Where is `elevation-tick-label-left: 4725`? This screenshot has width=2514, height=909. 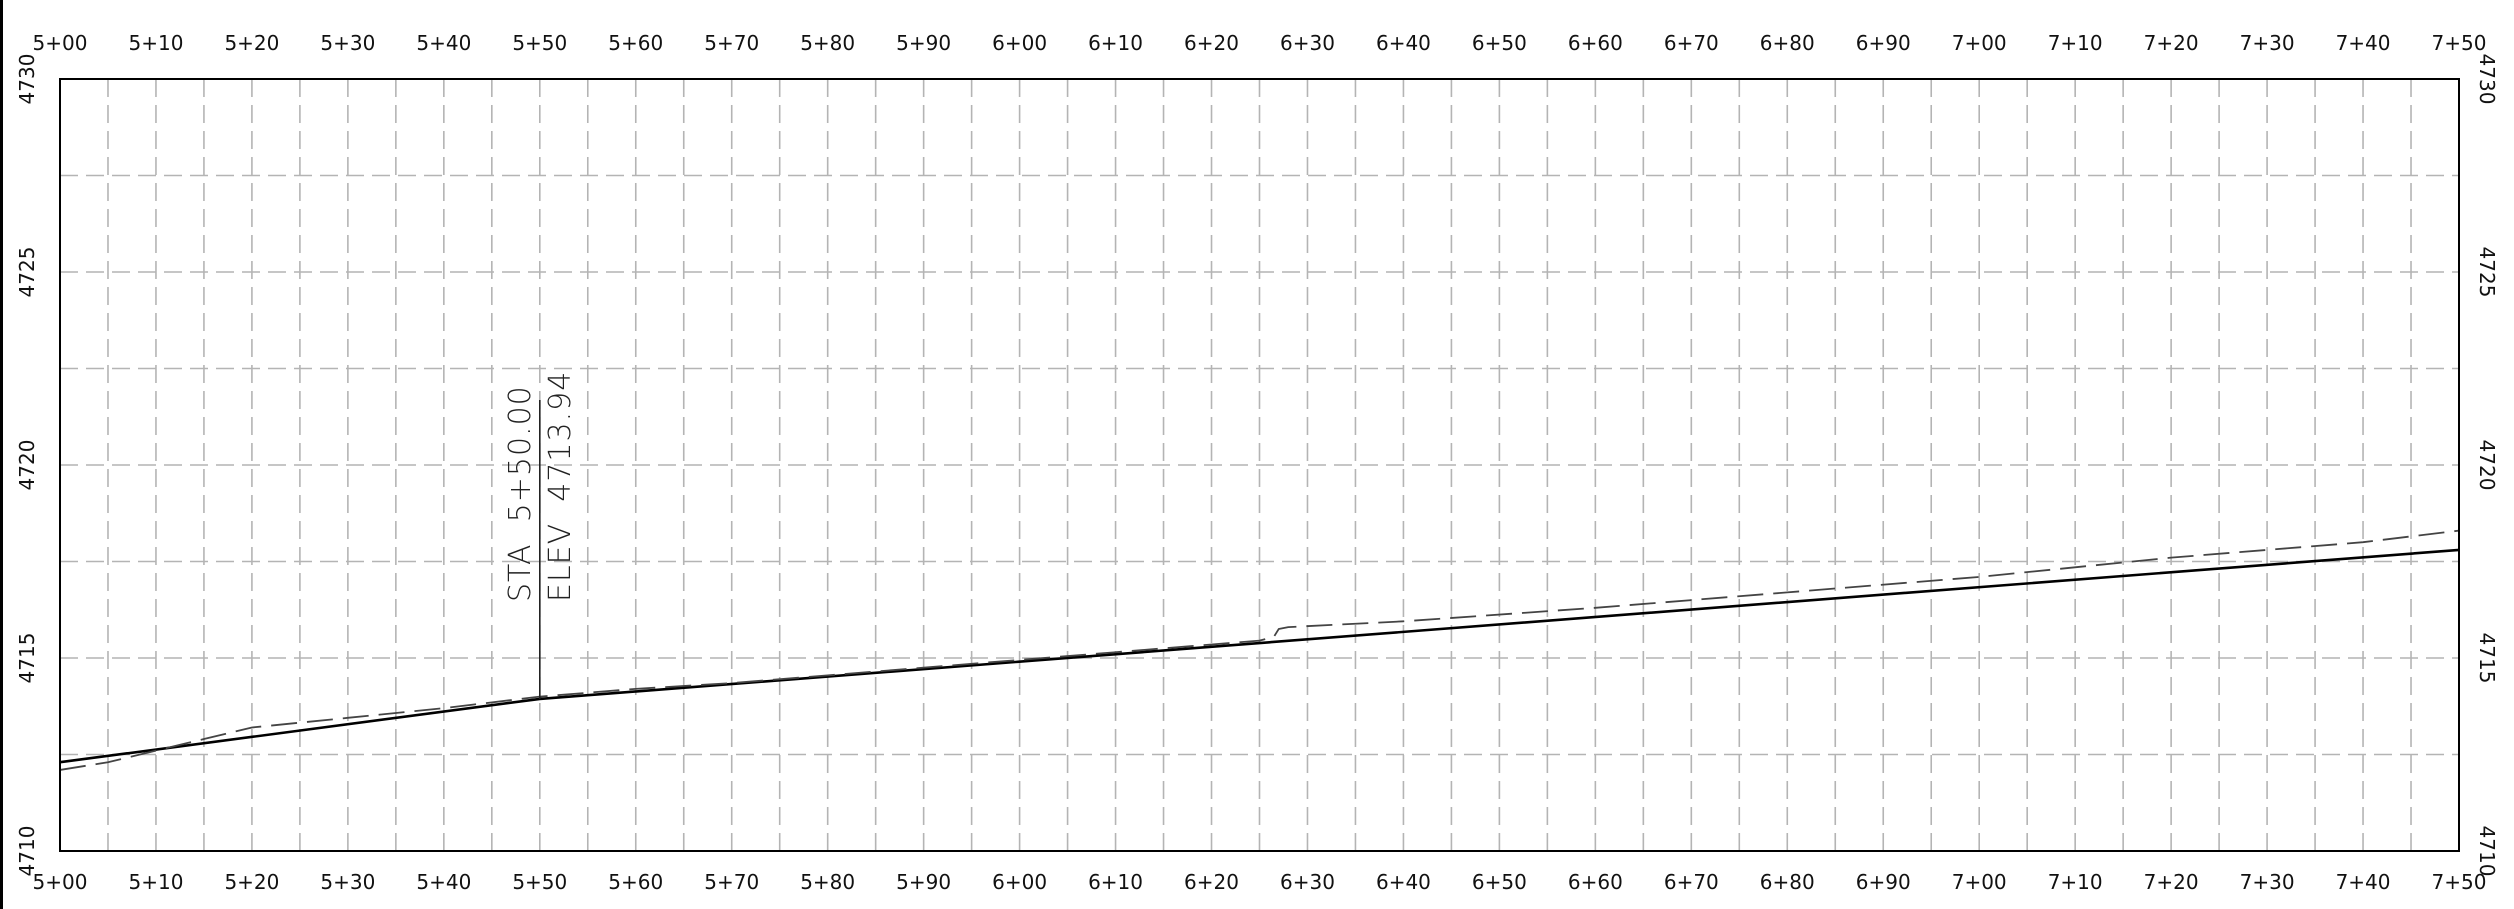
elevation-tick-label-left: 4725 is located at coordinates (27, 272).